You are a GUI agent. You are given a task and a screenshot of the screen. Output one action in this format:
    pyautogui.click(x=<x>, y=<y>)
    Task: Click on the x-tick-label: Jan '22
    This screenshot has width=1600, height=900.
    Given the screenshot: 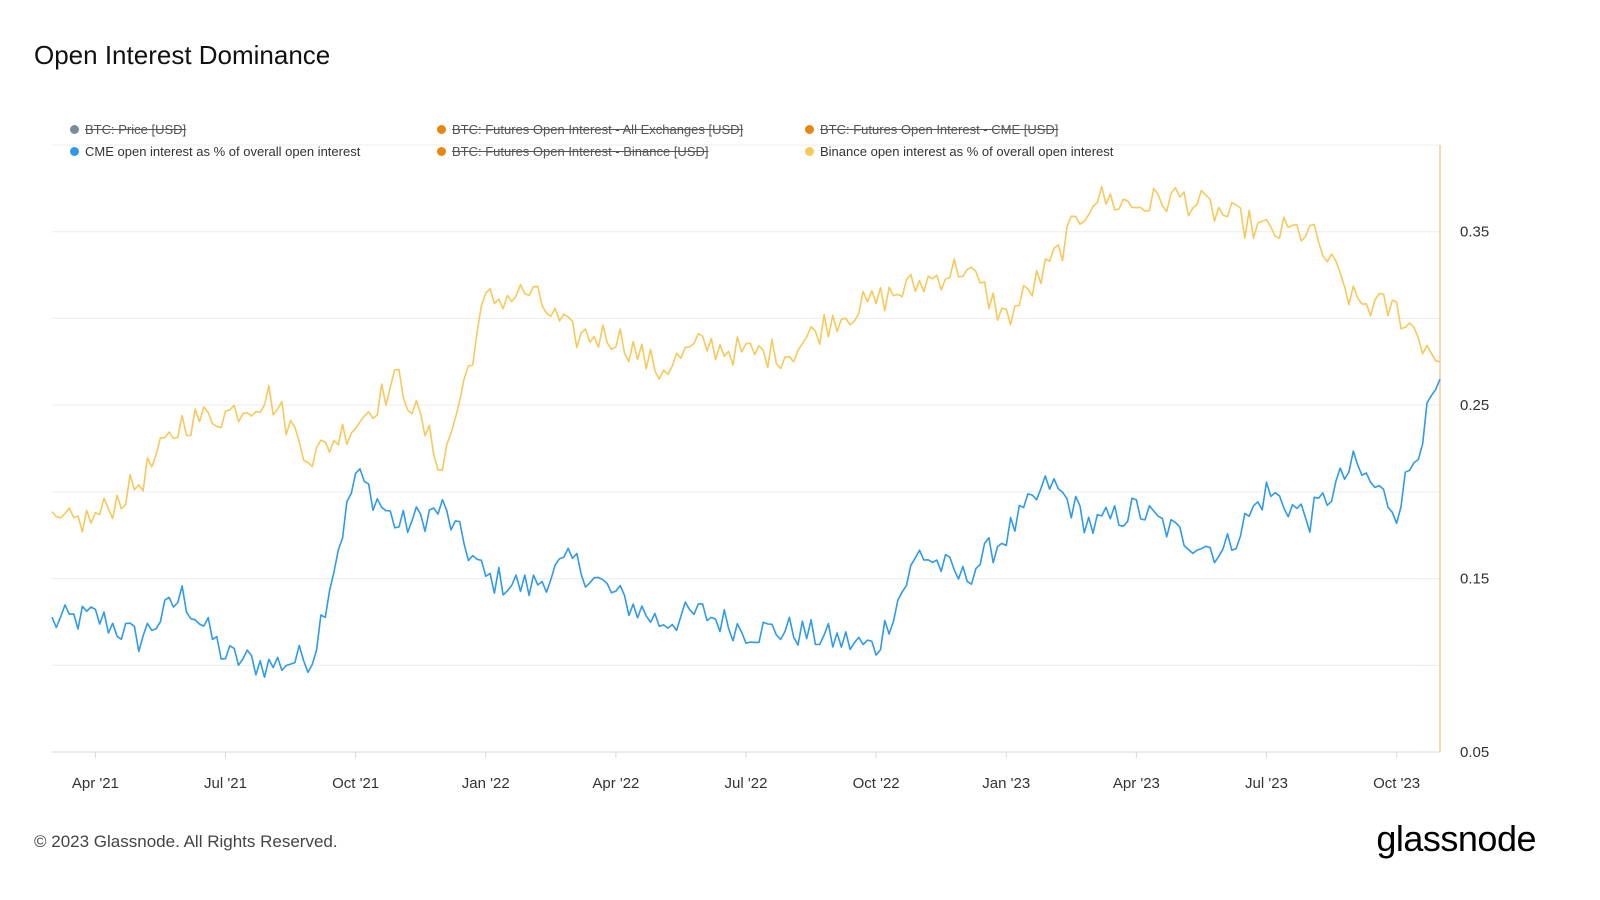 What is the action you would take?
    pyautogui.click(x=486, y=783)
    